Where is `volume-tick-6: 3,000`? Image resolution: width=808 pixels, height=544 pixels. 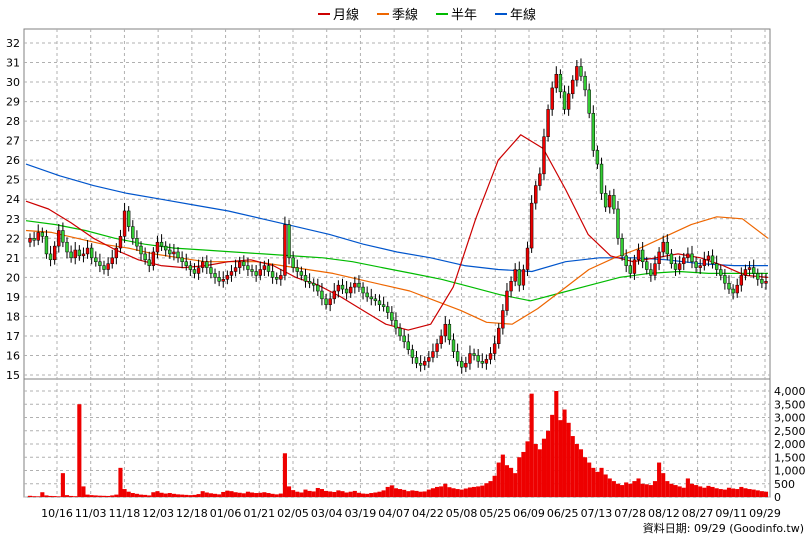 volume-tick-6: 3,000 is located at coordinates (790, 418).